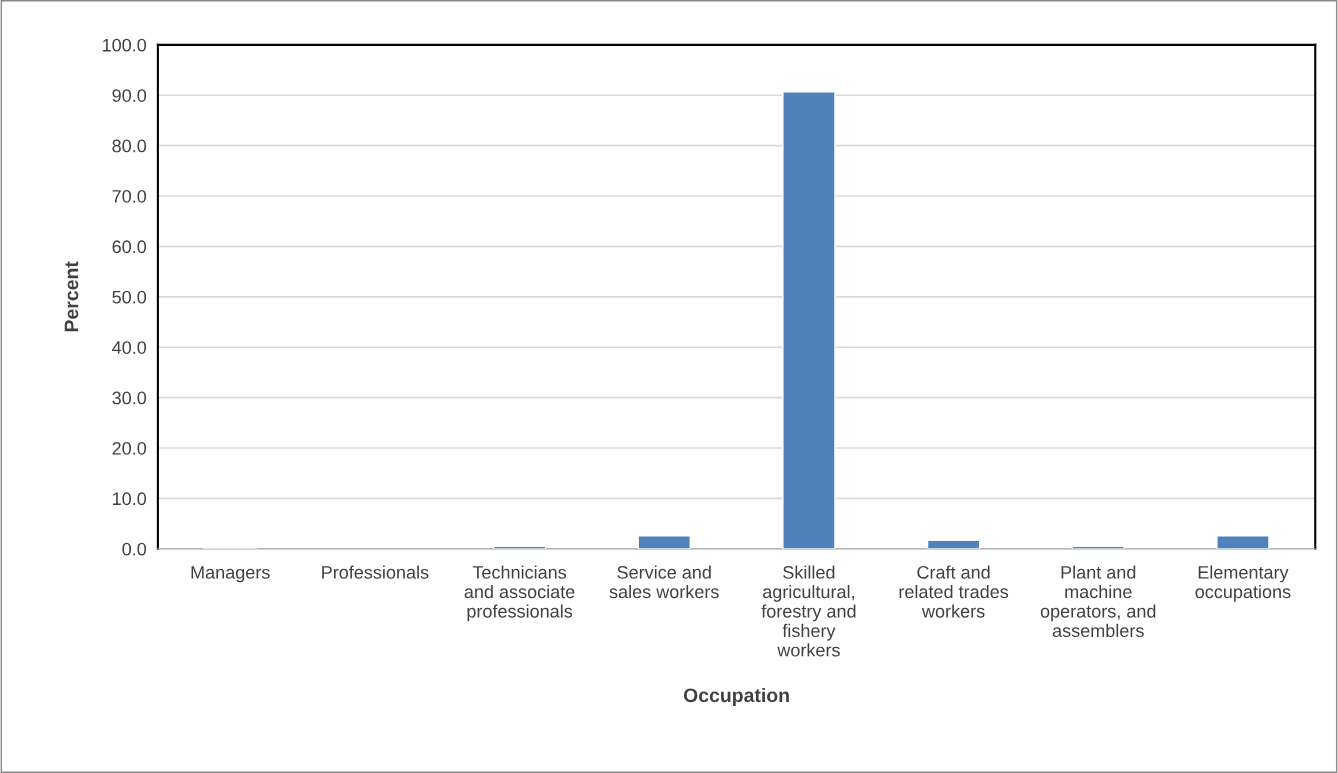  I want to click on x-tick-label: Professionals, so click(375, 572).